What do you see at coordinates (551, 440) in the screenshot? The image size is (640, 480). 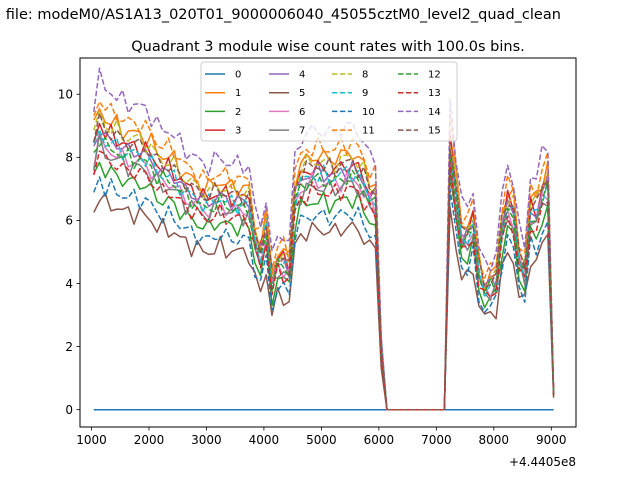 I see `x-tick-label: 9000` at bounding box center [551, 440].